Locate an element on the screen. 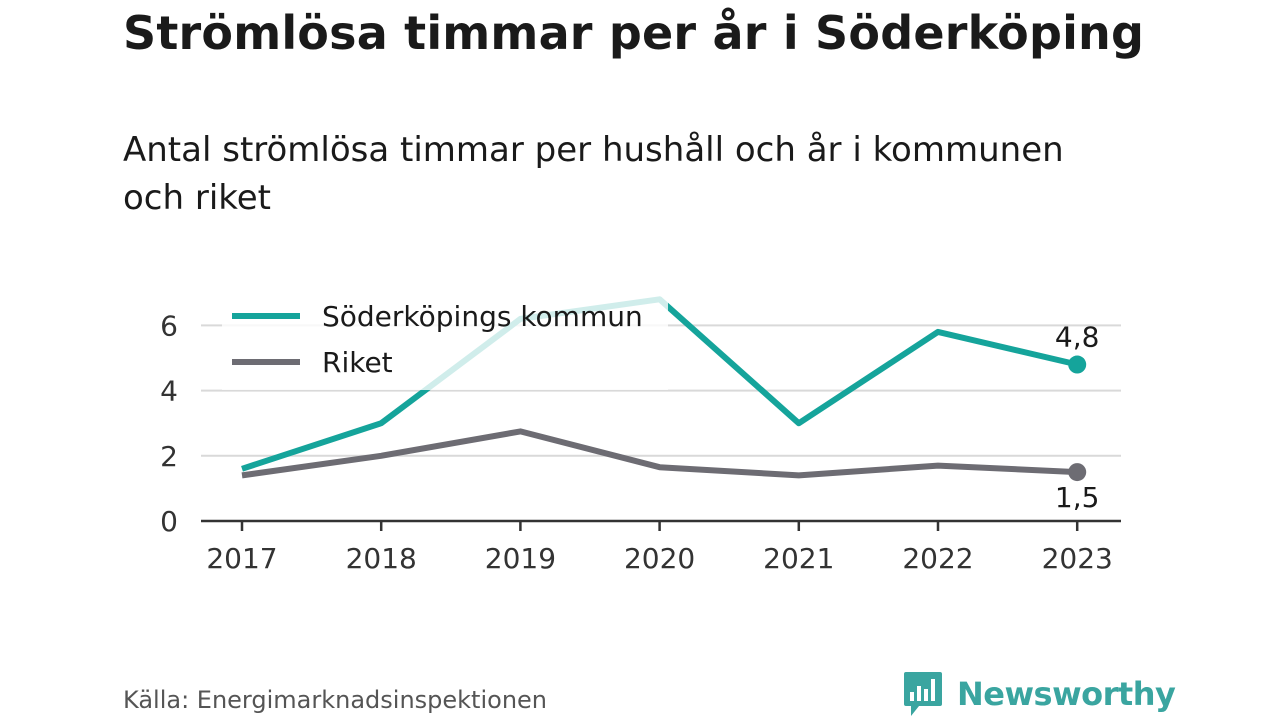 This screenshot has width=1280, height=720. x-tick-label: 2017 is located at coordinates (241, 558).